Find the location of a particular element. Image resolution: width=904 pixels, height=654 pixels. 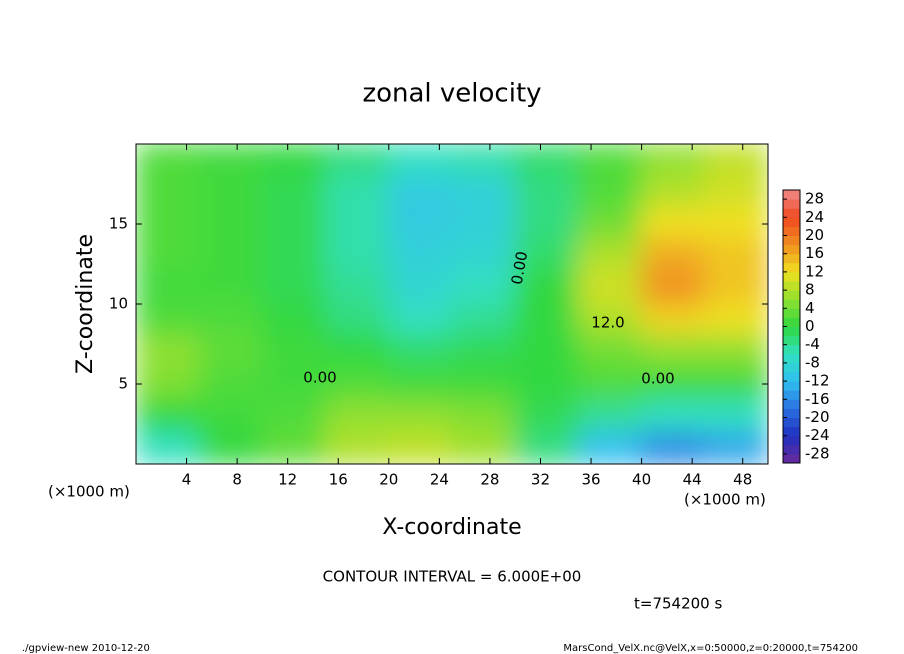

colorbar-tick-label: -4 is located at coordinates (812, 344).